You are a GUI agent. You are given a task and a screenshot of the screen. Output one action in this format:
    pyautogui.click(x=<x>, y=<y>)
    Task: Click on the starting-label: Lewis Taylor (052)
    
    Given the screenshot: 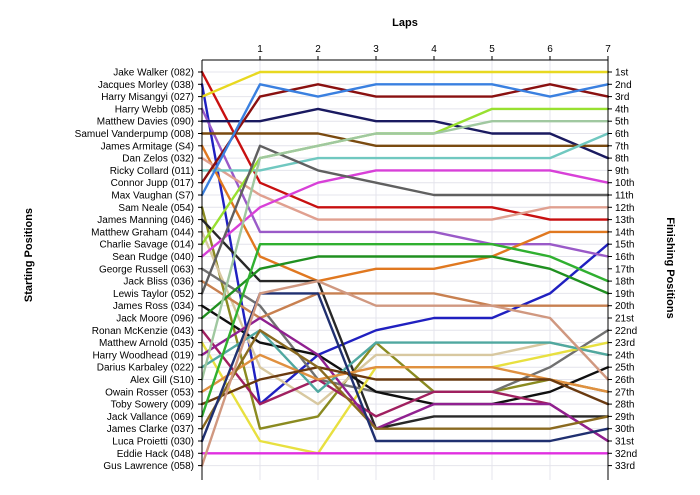 What is the action you would take?
    pyautogui.click(x=153, y=294)
    